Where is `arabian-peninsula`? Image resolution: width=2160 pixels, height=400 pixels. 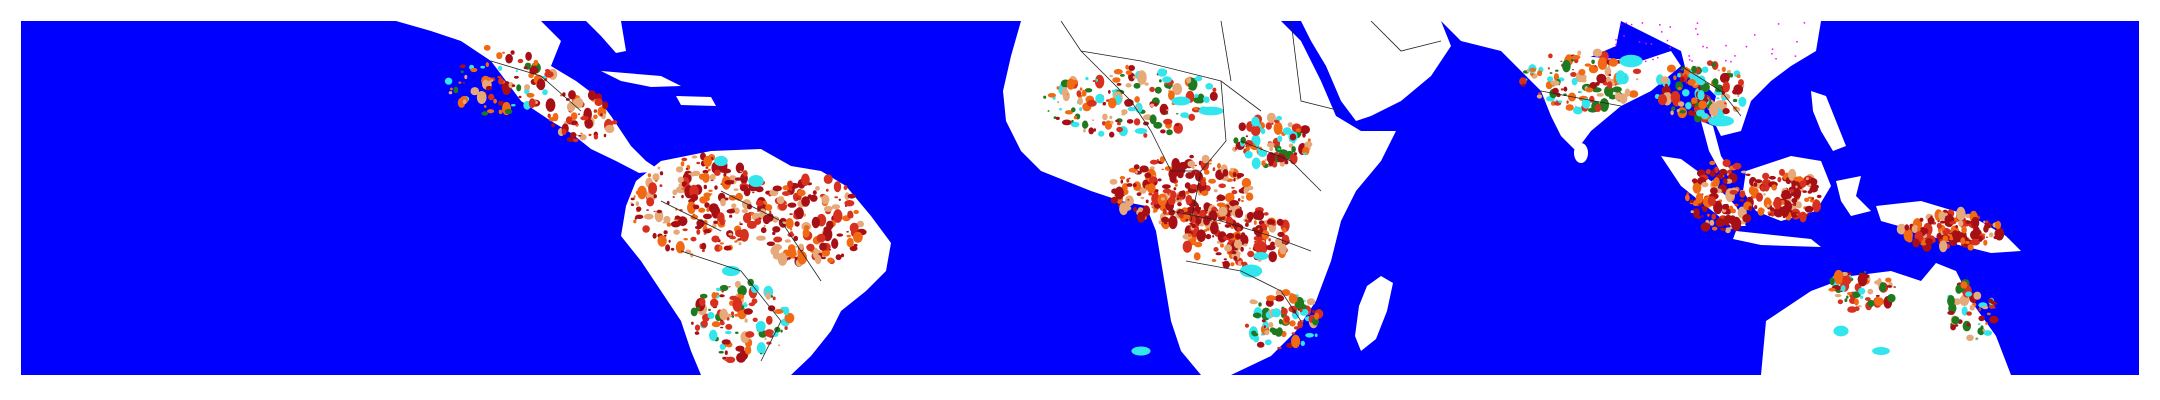 arabian-peninsula is located at coordinates (1376, 71).